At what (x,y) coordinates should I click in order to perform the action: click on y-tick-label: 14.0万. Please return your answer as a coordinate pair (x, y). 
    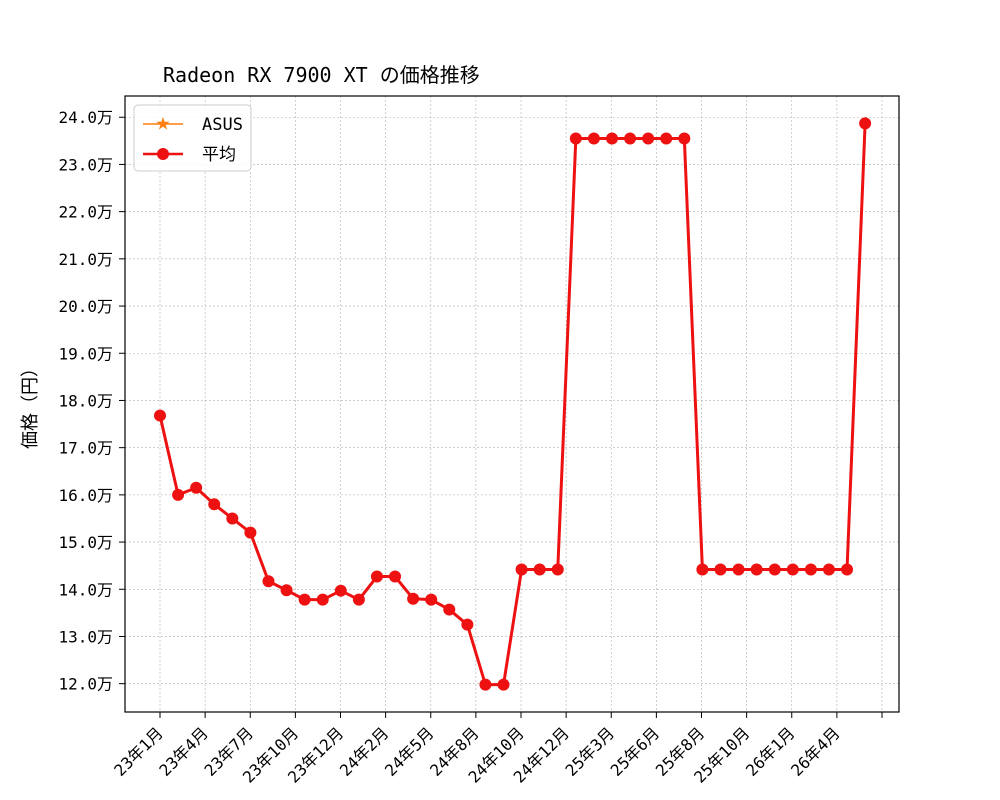
    Looking at the image, I should click on (85, 589).